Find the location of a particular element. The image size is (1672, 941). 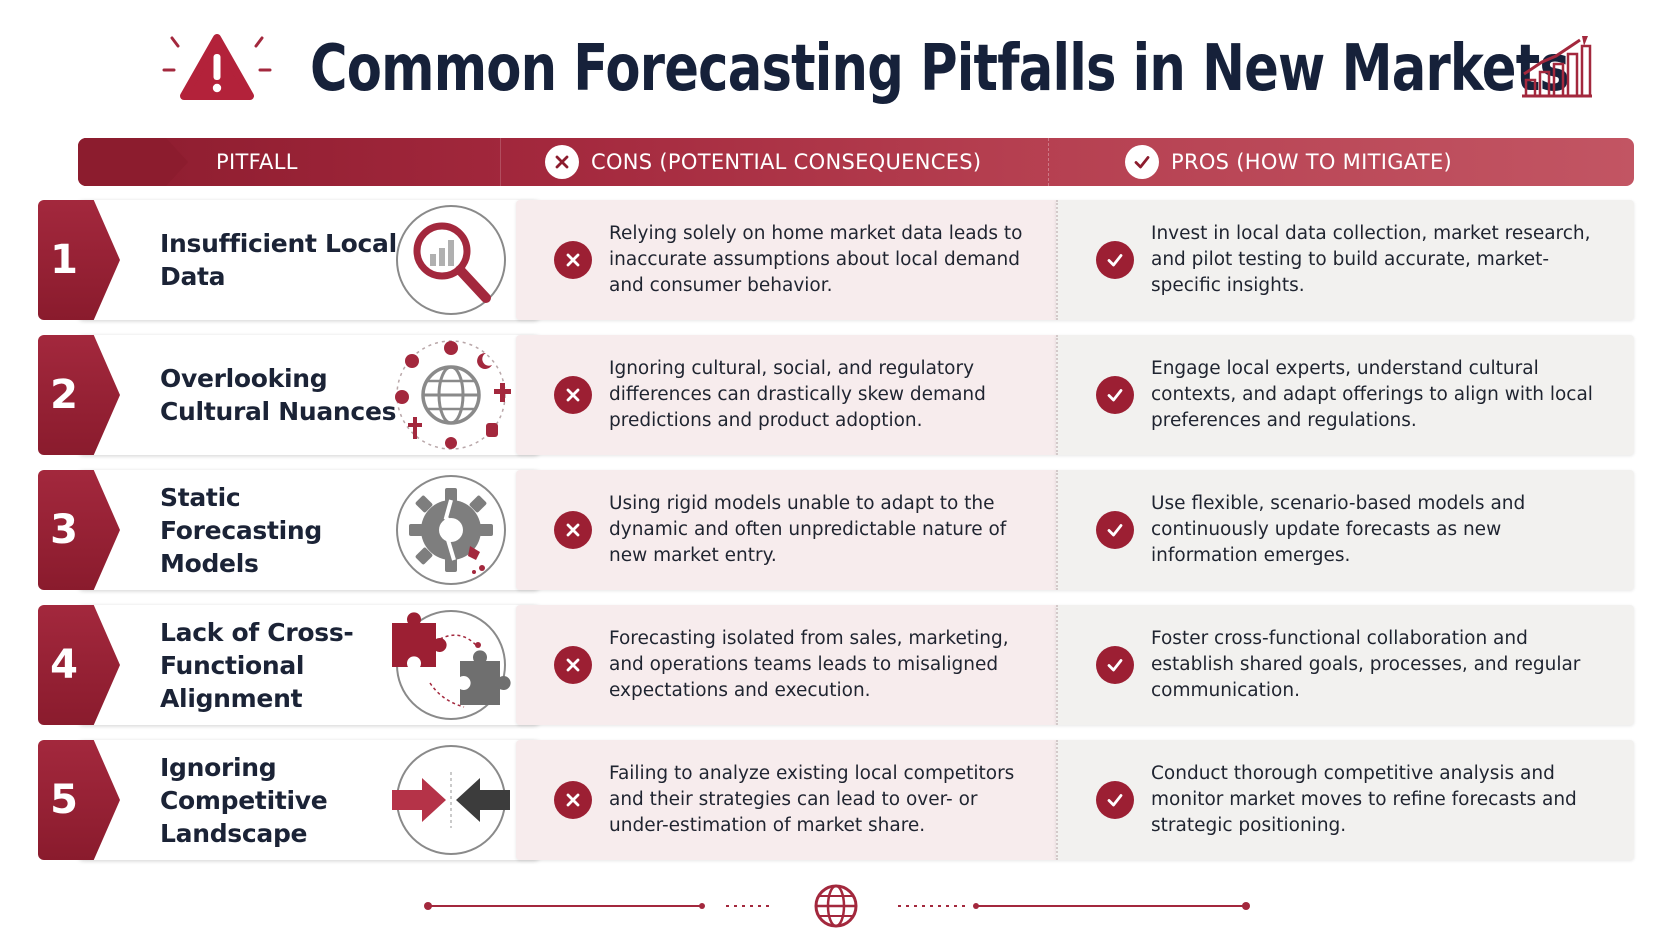

pitfall-card: Insufficient Local Data is located at coordinates (309, 260).